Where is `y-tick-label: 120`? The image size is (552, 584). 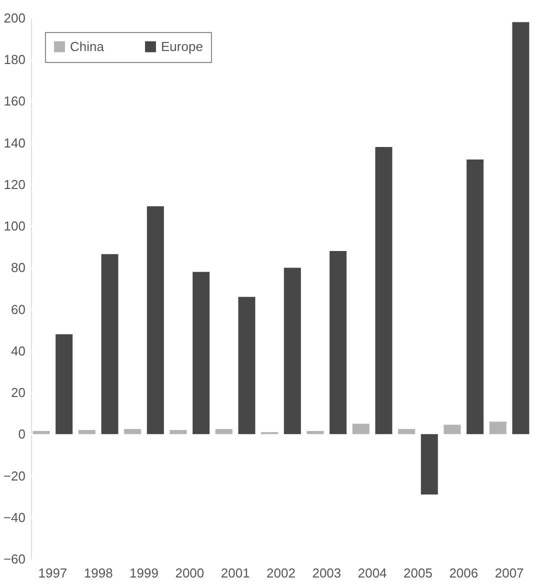
y-tick-label: 120 is located at coordinates (15, 184).